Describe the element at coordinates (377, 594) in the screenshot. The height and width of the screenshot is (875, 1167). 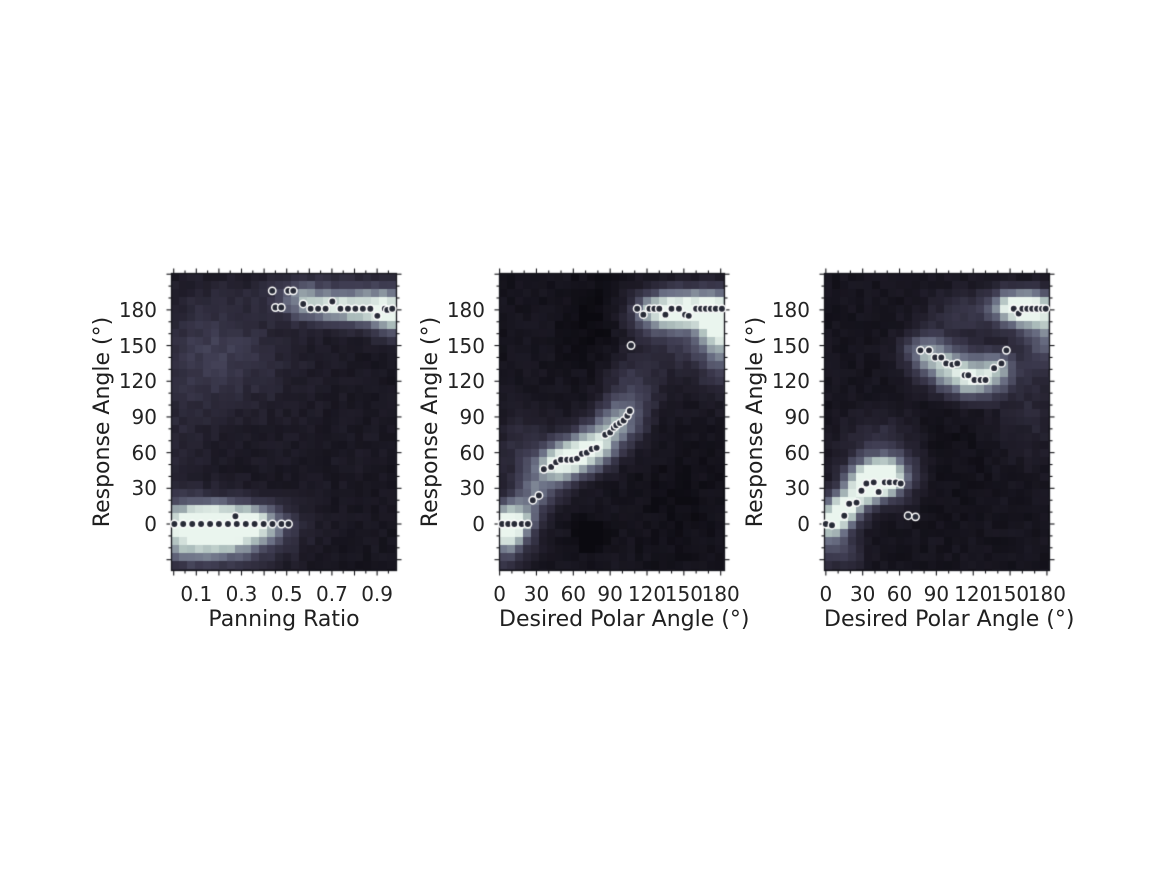
I see `x-tick-label: 0.9` at that location.